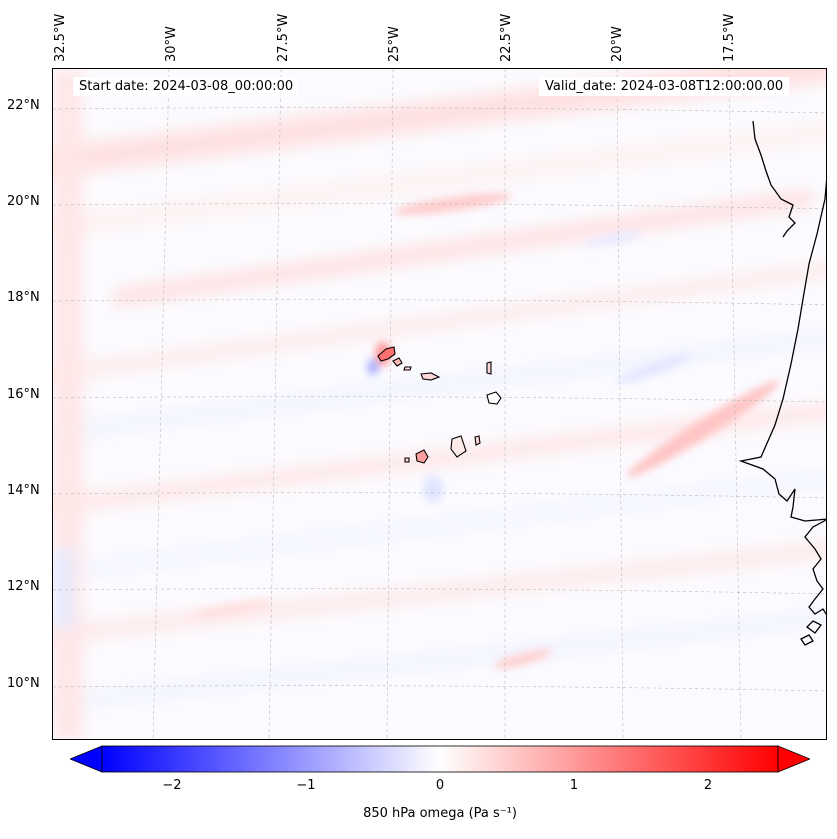  What do you see at coordinates (735, 404) in the screenshot?
I see `meridian-17.5w` at bounding box center [735, 404].